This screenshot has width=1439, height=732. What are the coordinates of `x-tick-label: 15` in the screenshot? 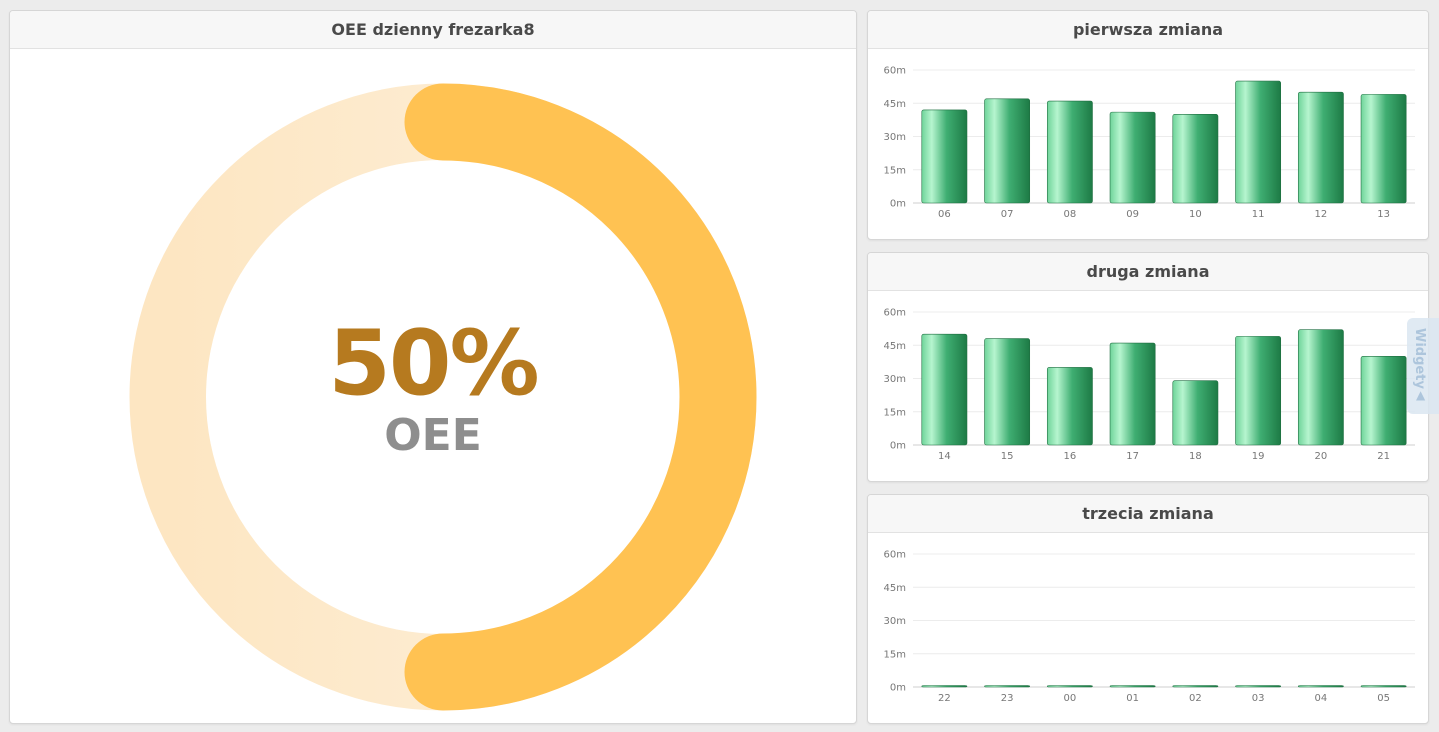 It's located at (1007, 456).